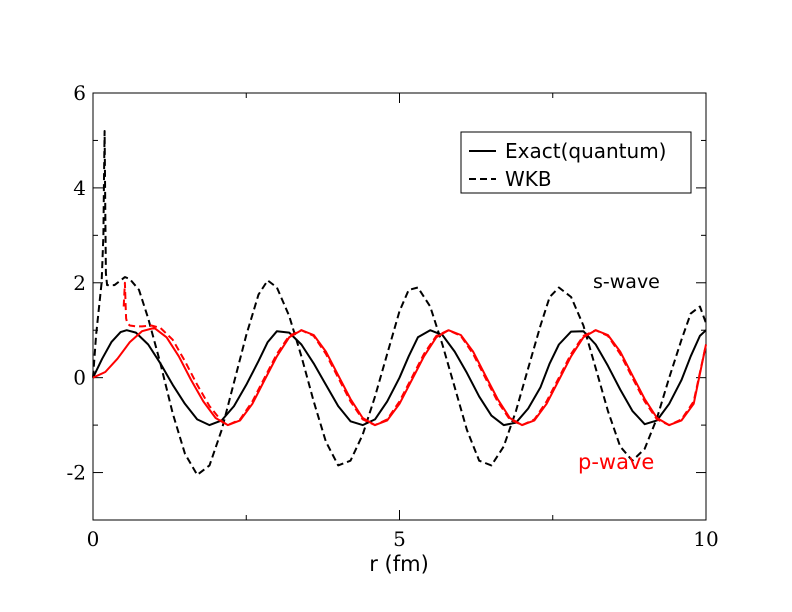 The width and height of the screenshot is (792, 612). I want to click on y-tick-label: -2, so click(76, 473).